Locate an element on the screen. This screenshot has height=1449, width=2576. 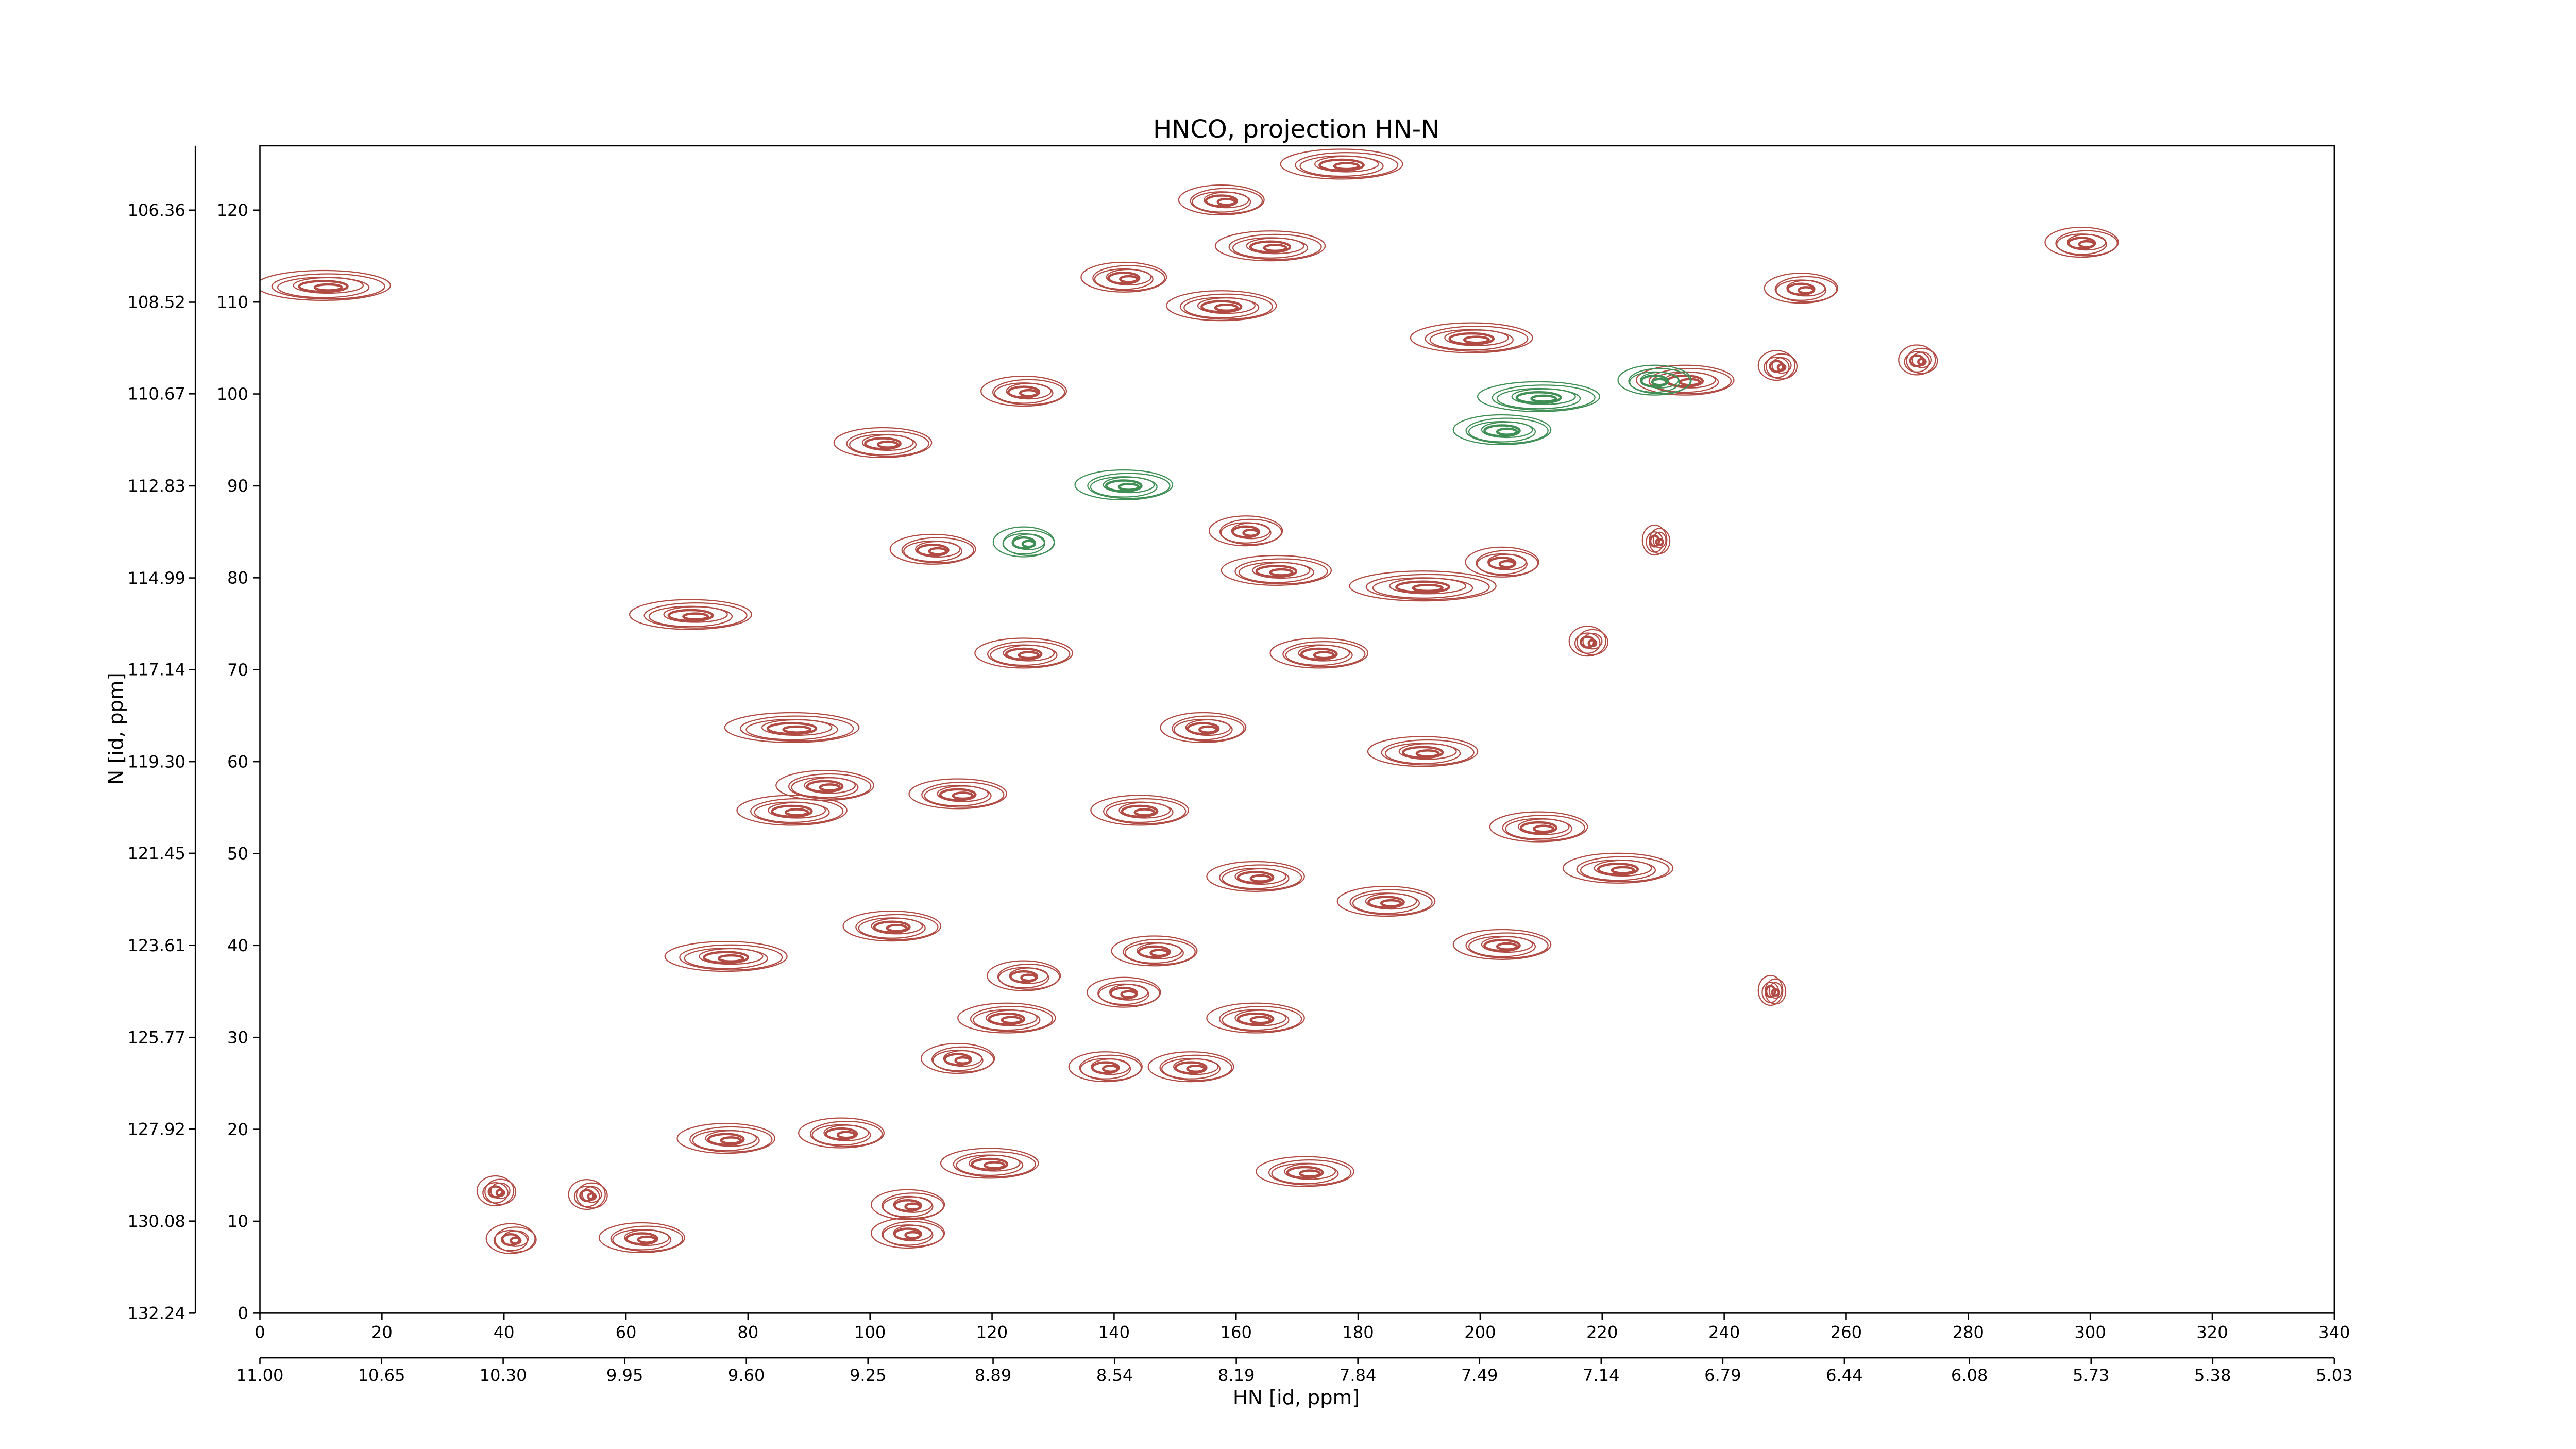
x2-tick-label: 7.84 is located at coordinates (1358, 1375).